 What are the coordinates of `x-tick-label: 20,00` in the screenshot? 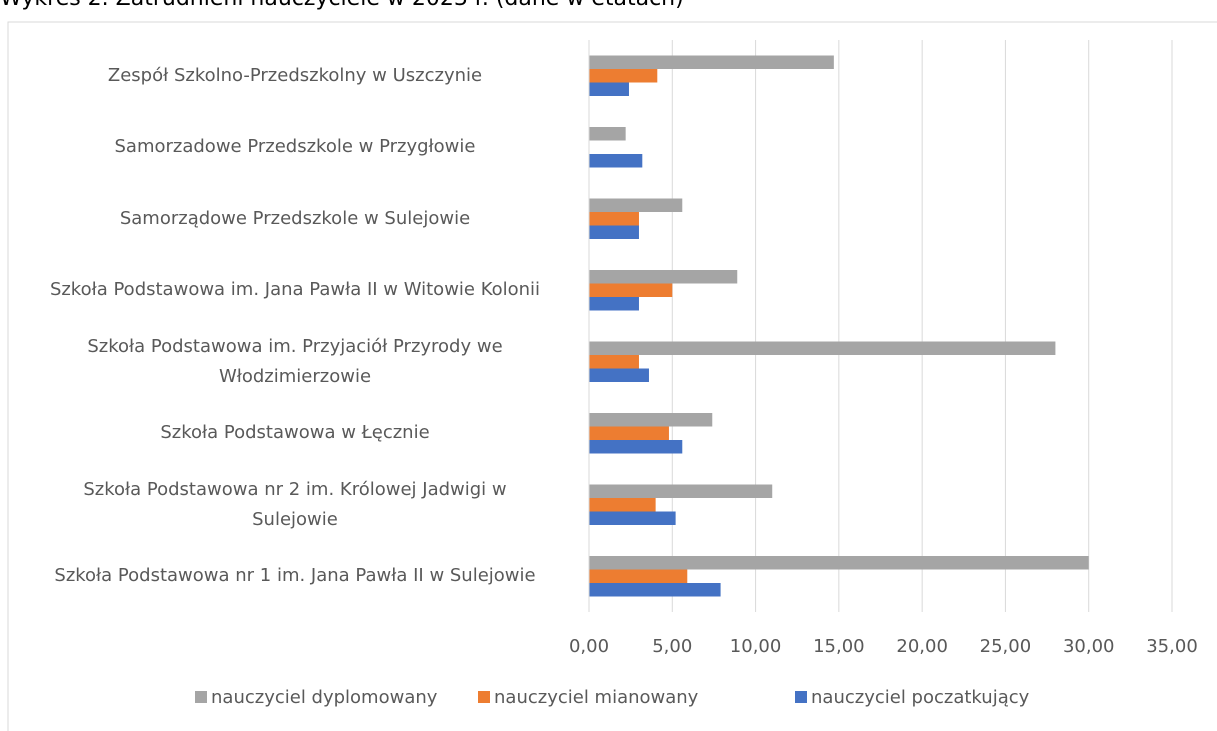 It's located at (922, 646).